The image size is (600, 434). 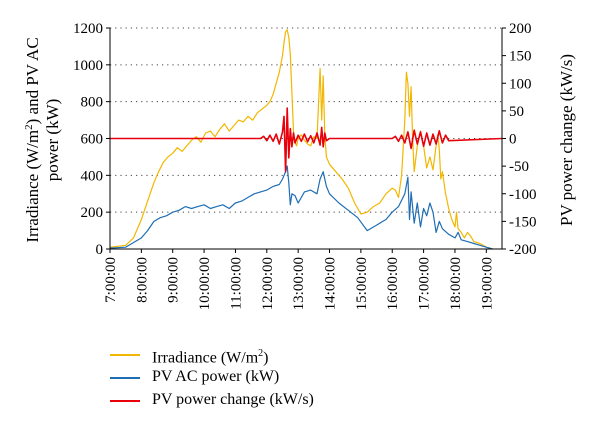 What do you see at coordinates (520, 84) in the screenshot?
I see `right-tick-label-6: 100` at bounding box center [520, 84].